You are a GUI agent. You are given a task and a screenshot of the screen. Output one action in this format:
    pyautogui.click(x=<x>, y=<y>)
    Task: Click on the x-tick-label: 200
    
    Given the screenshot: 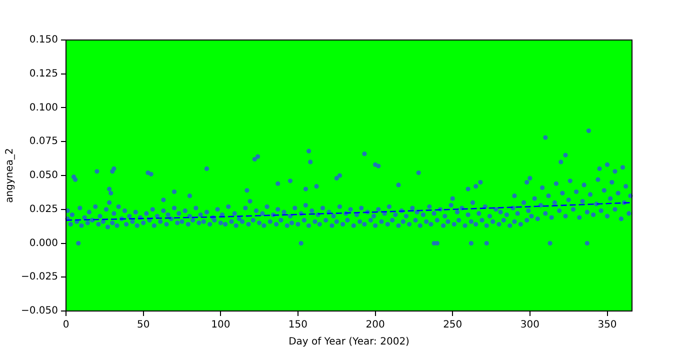 What is the action you would take?
    pyautogui.click(x=375, y=325)
    